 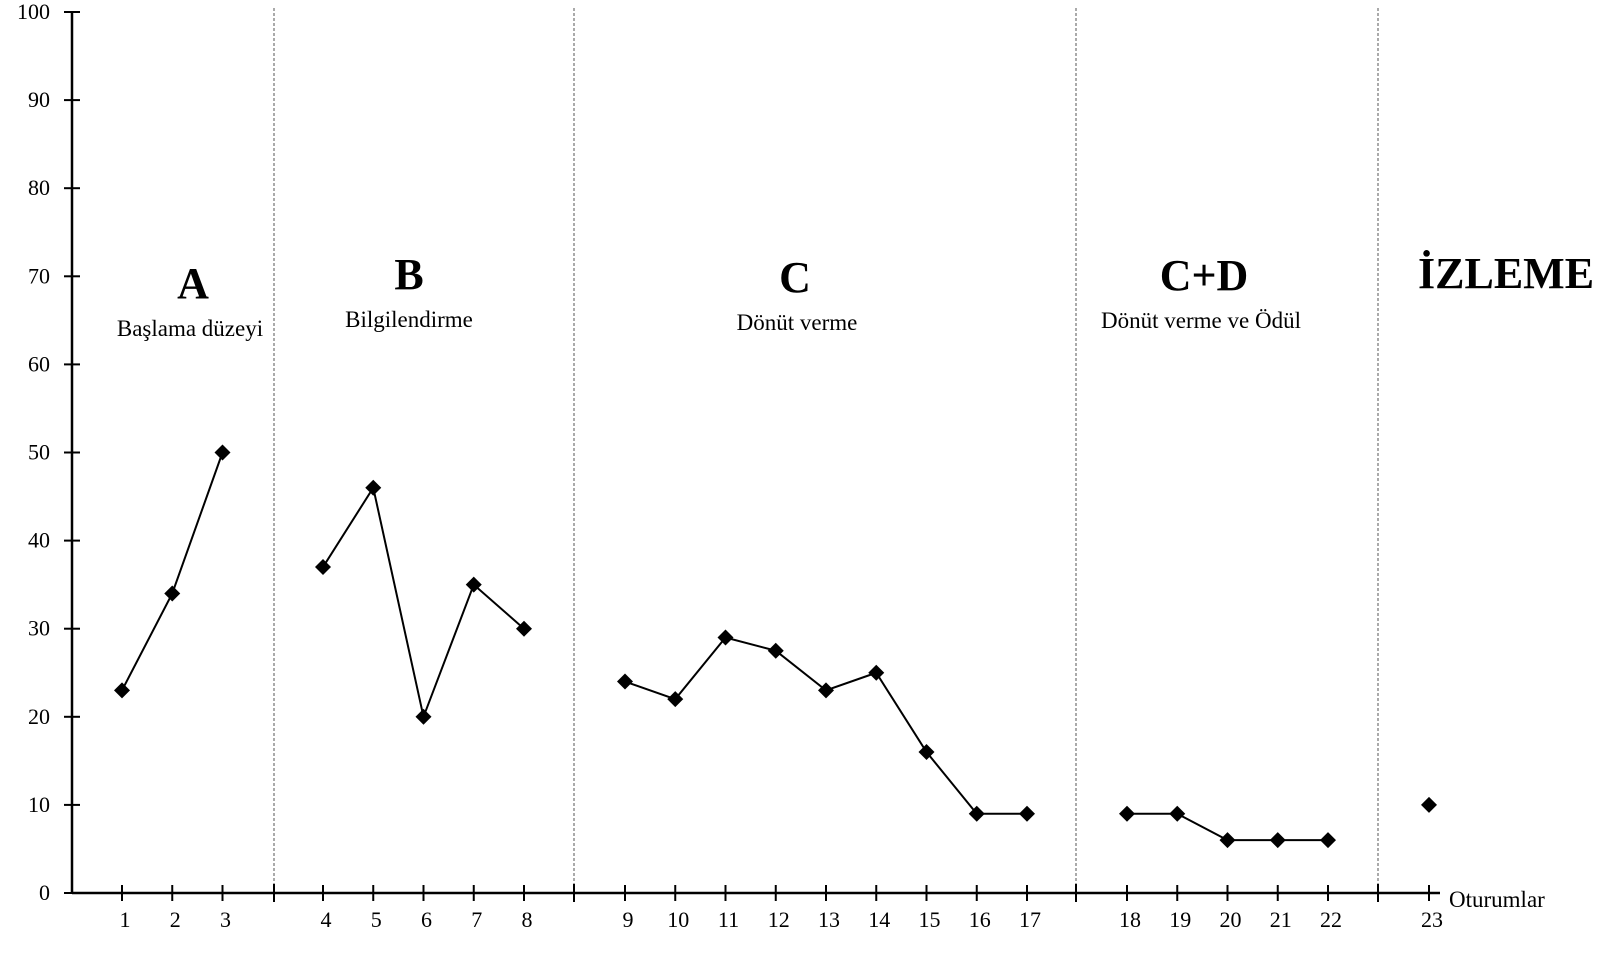 What do you see at coordinates (175, 919) in the screenshot?
I see `x-tick-label: 2` at bounding box center [175, 919].